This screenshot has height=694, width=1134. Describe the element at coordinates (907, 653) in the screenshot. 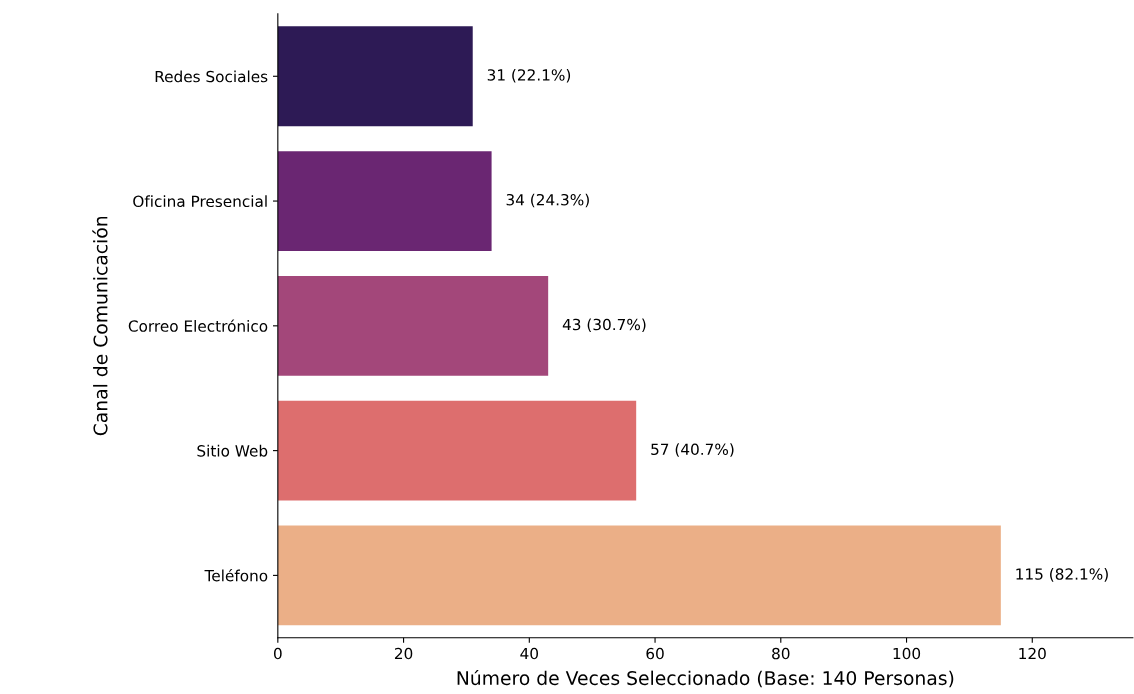

I see `x-tick-label: 100` at that location.